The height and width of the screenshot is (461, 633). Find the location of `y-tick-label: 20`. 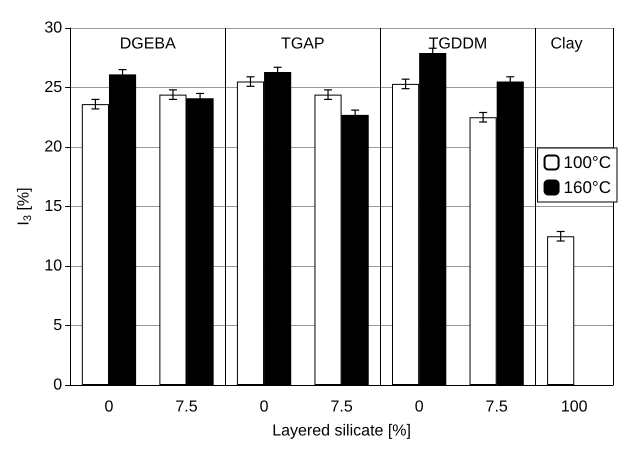

y-tick-label: 20 is located at coordinates (53, 147).